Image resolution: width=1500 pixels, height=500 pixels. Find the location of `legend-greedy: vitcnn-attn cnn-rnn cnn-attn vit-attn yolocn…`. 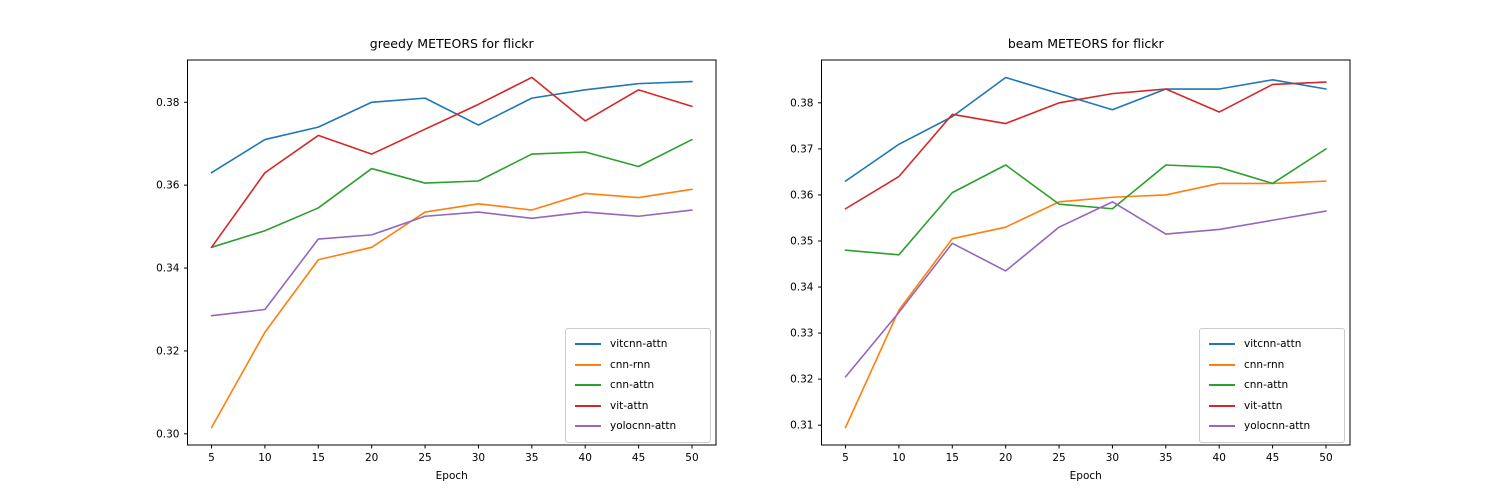

legend-greedy: vitcnn-attn cnn-rnn cnn-attn vit-attn yolocn… is located at coordinates (638, 385).